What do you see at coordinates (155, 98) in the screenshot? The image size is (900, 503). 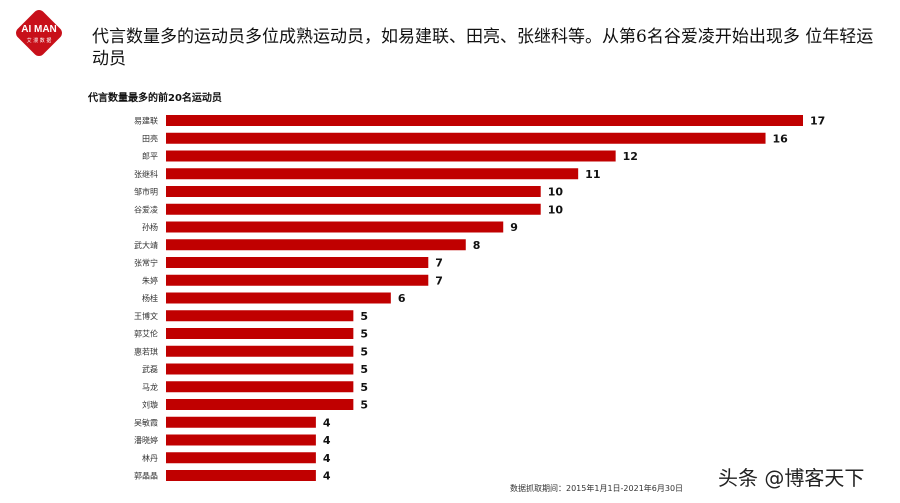 I see `chart-title: 代言数量最多的前20名运动员` at bounding box center [155, 98].